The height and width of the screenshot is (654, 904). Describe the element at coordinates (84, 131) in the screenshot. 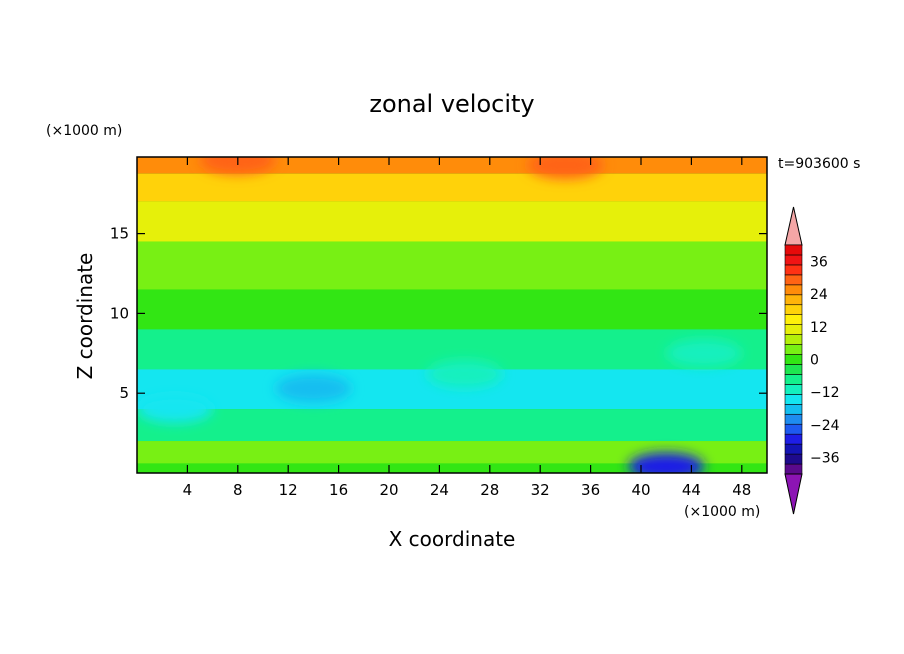

I see `y-unit-label: (×1000 m)` at that location.